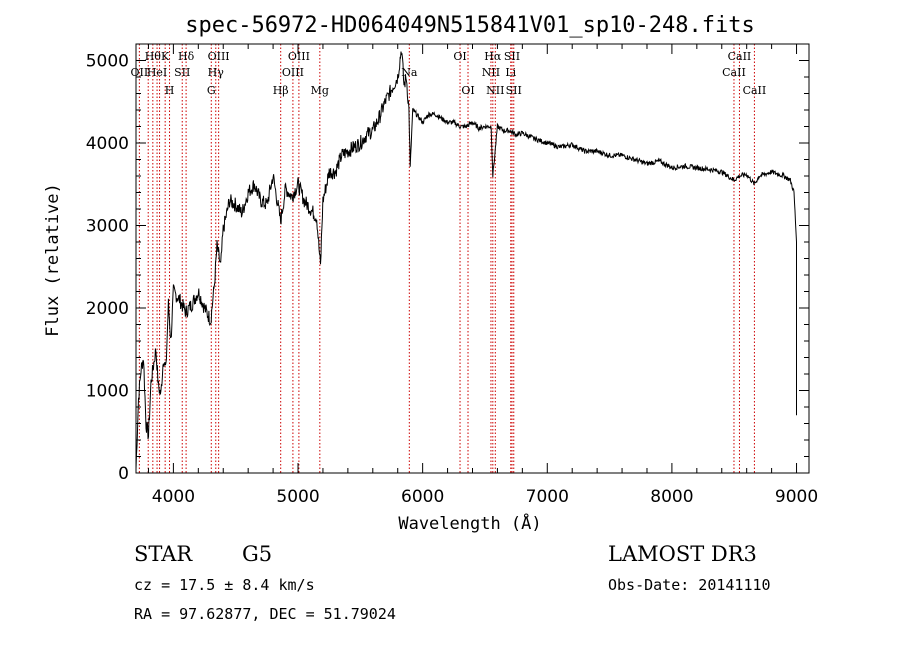 The height and width of the screenshot is (649, 900). I want to click on line-marker-label: HeI, so click(157, 72).